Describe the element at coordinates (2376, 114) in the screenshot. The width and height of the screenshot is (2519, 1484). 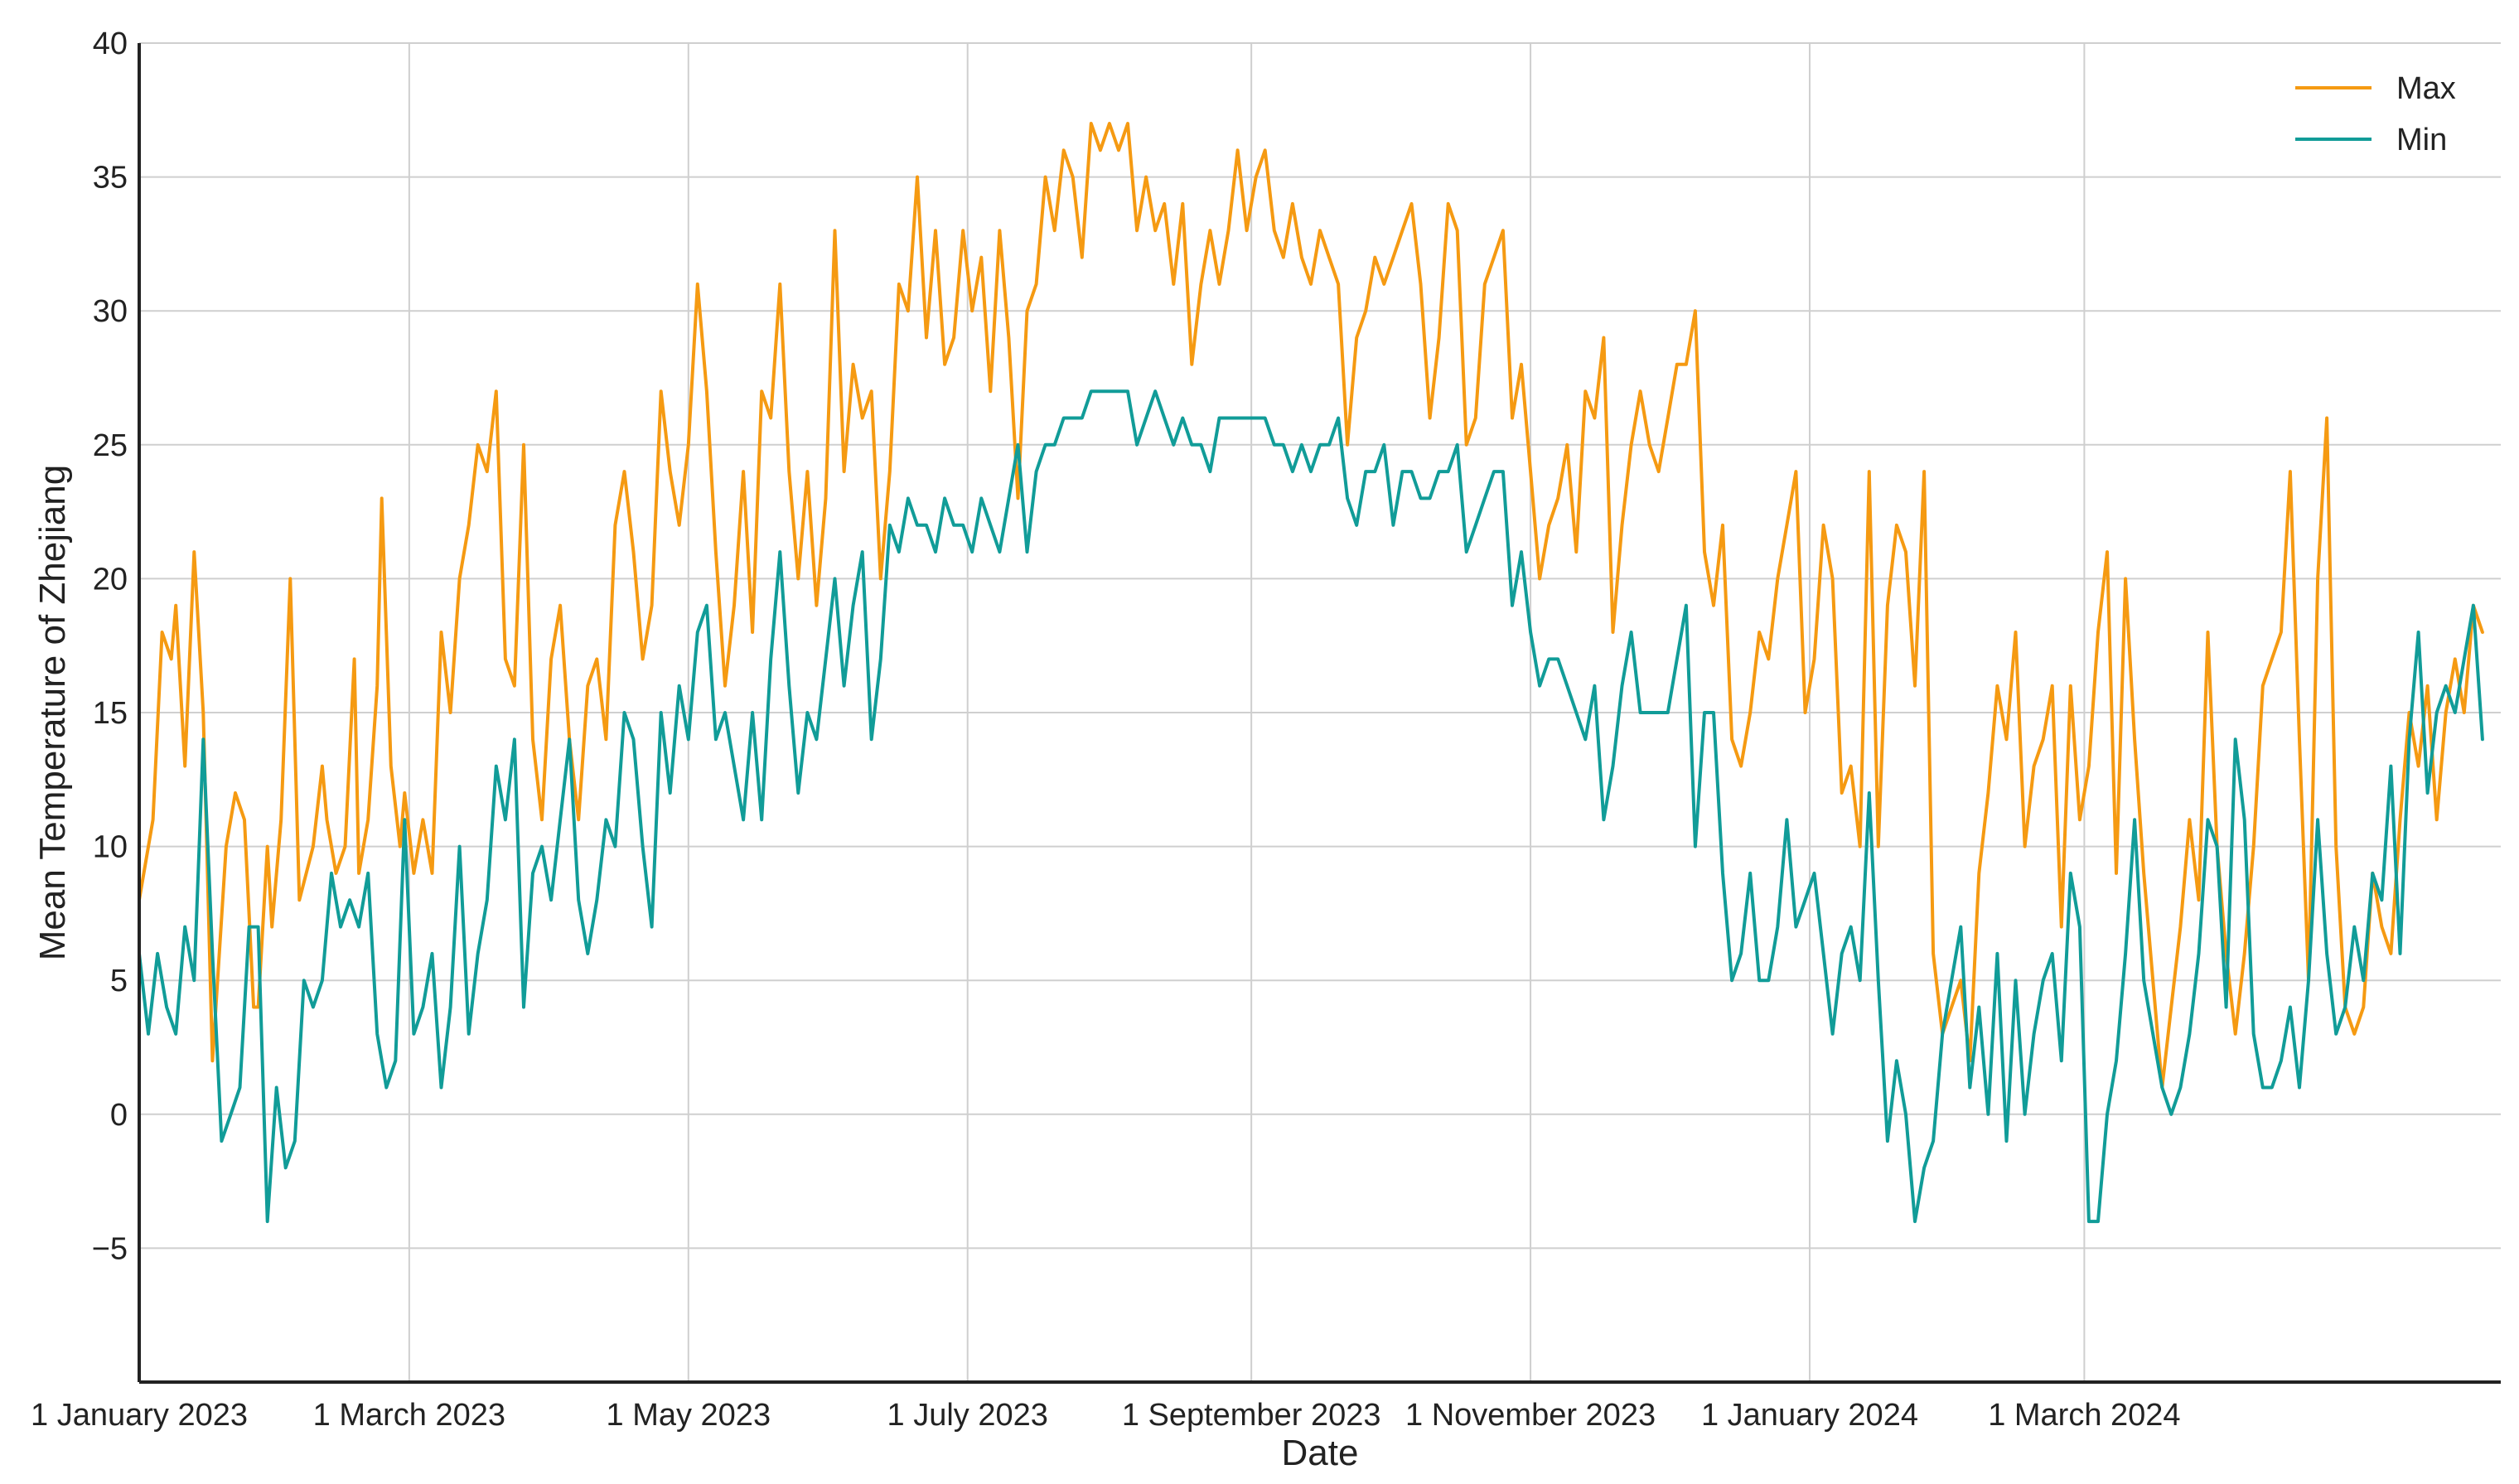
I see `legend: Max Min` at that location.